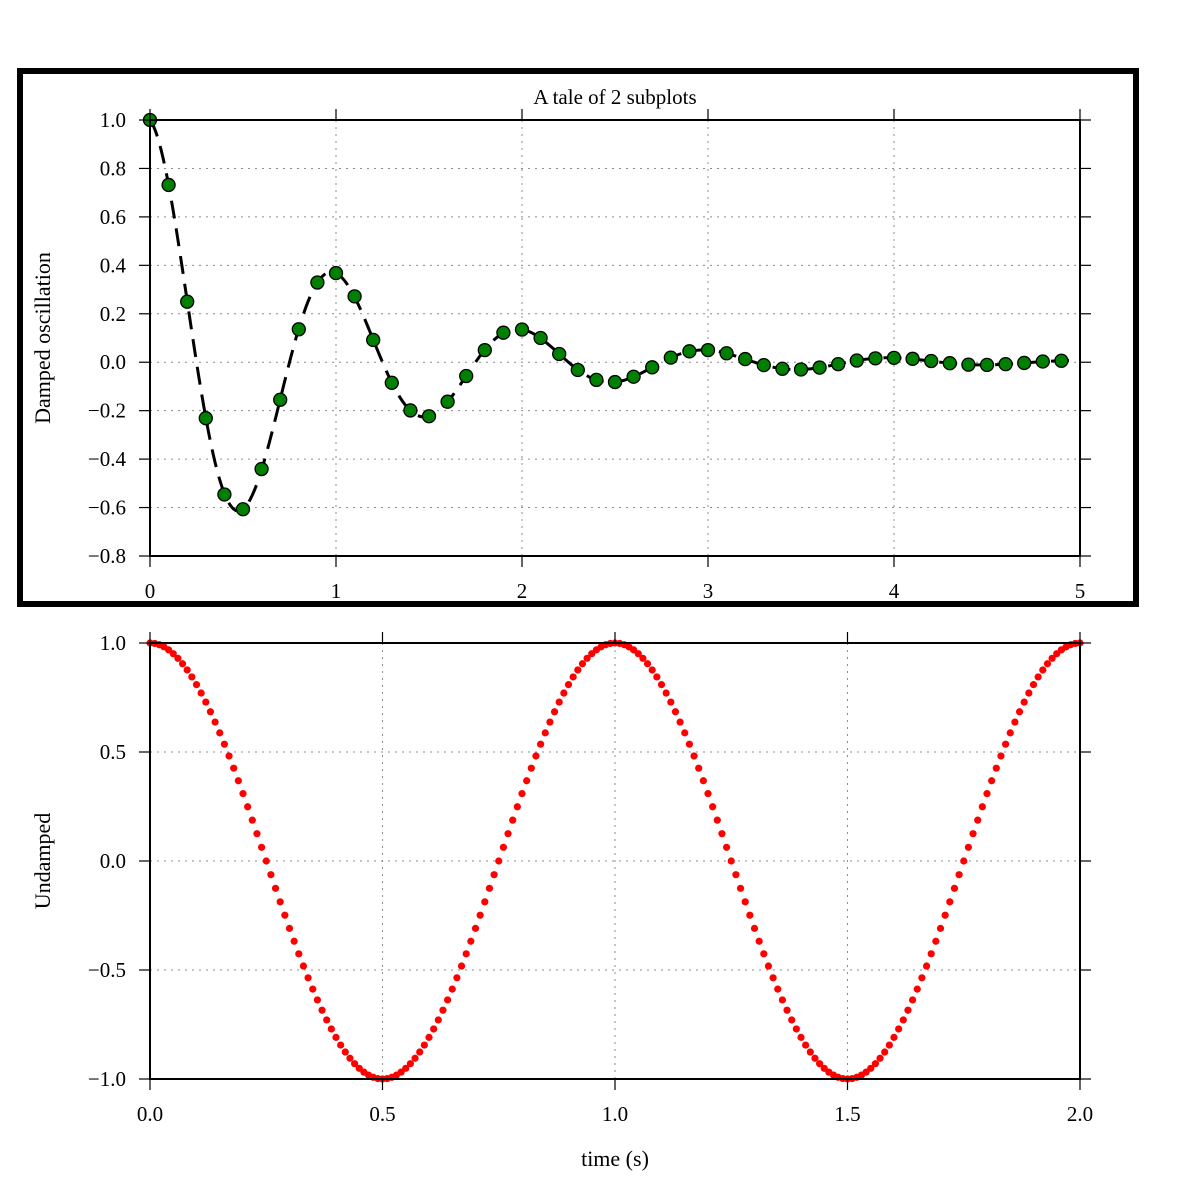 This screenshot has width=1200, height=1200. Describe the element at coordinates (113, 217) in the screenshot. I see `y-tick-label: 0.6` at that location.